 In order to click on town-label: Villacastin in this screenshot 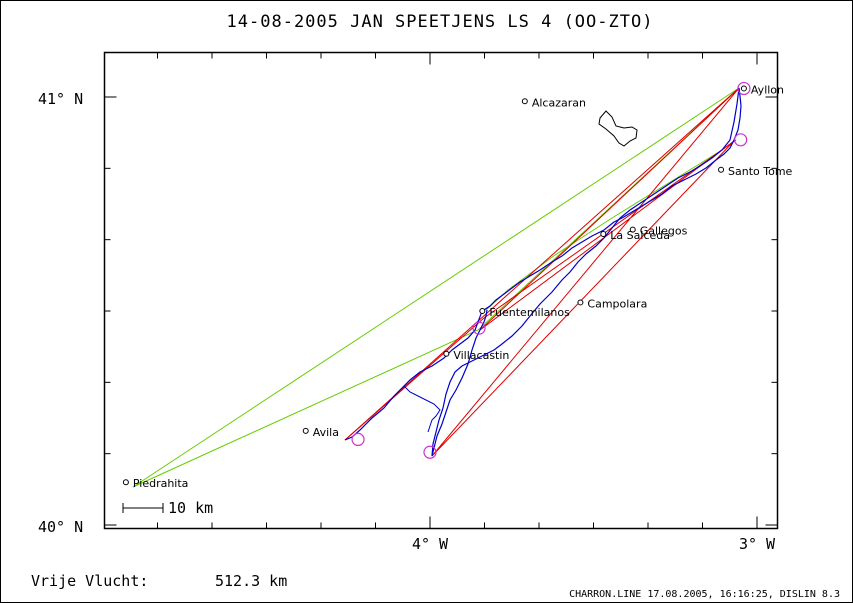, I will do `click(481, 355)`.